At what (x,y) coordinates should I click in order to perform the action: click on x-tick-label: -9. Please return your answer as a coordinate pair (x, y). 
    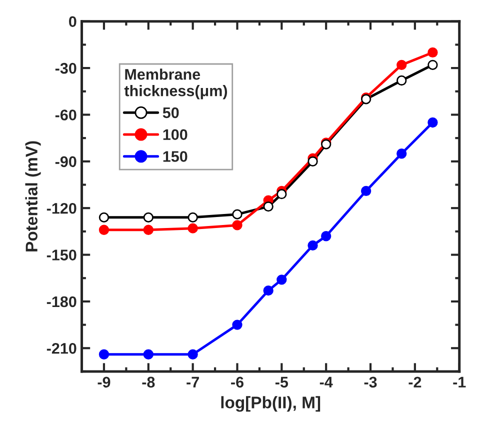
    Looking at the image, I should click on (104, 382).